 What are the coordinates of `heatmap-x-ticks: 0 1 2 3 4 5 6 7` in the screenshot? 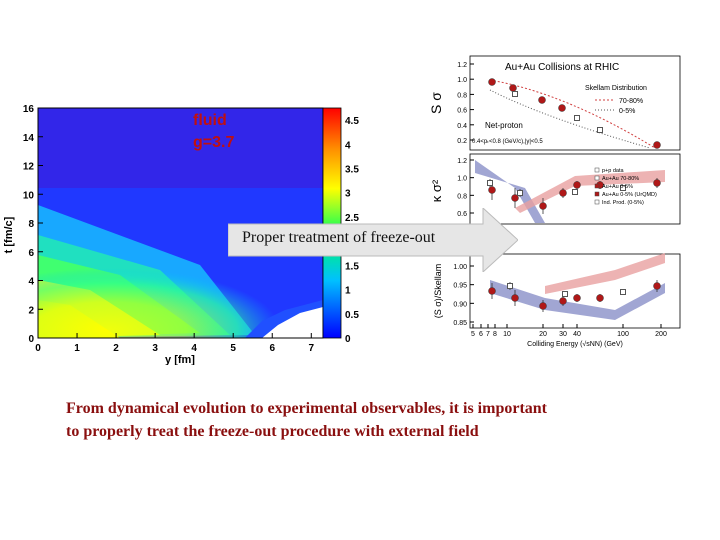 It's located at (175, 343).